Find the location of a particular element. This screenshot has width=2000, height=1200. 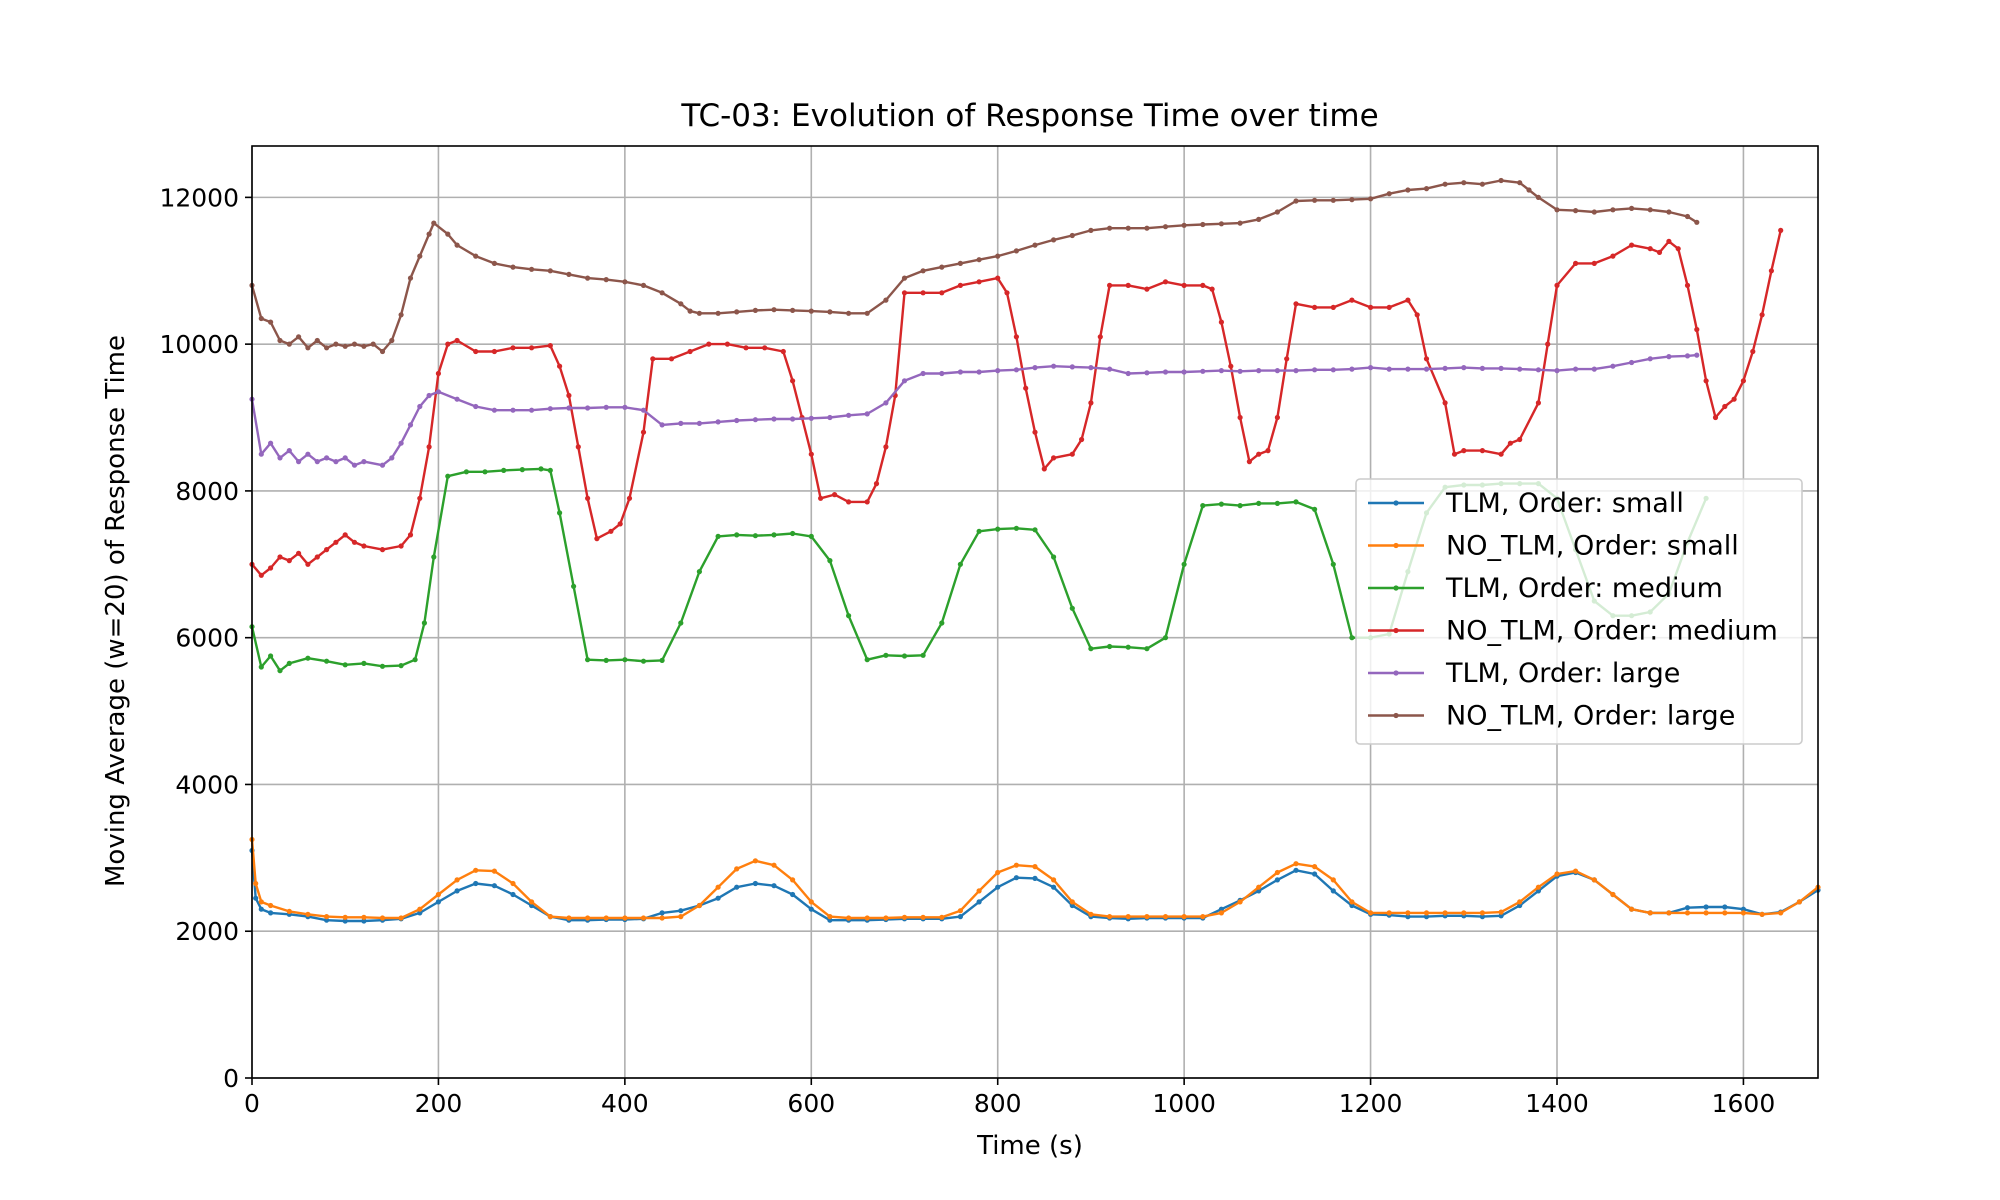

y-tick-label: 4000 is located at coordinates (207, 784).